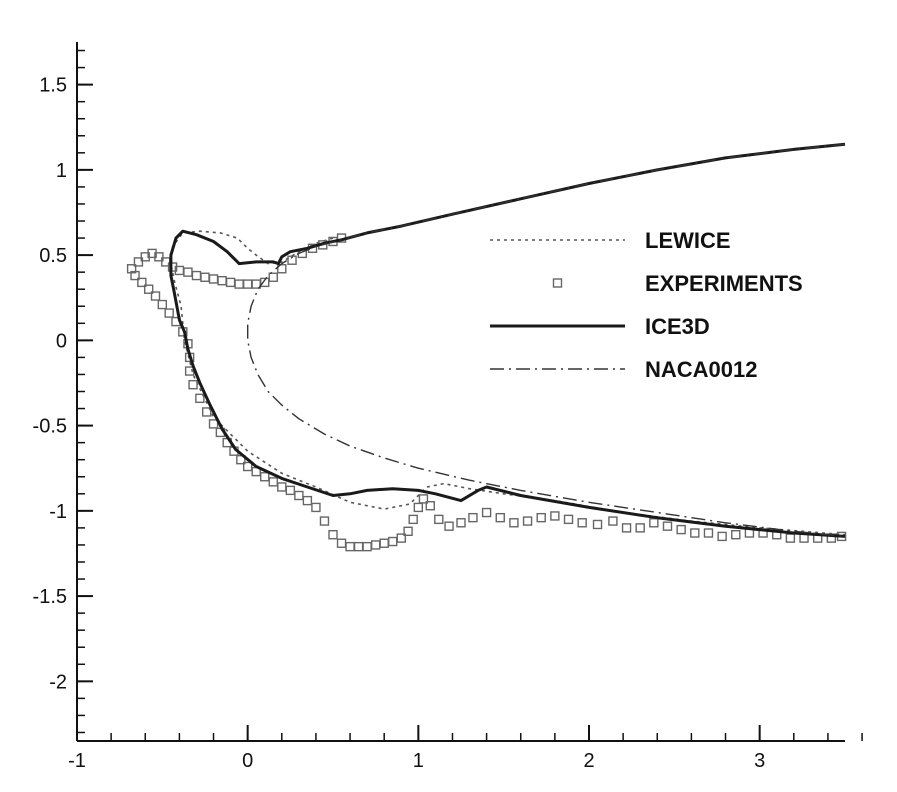 Image resolution: width=897 pixels, height=792 pixels. I want to click on x-tick-label: -1, so click(77, 761).